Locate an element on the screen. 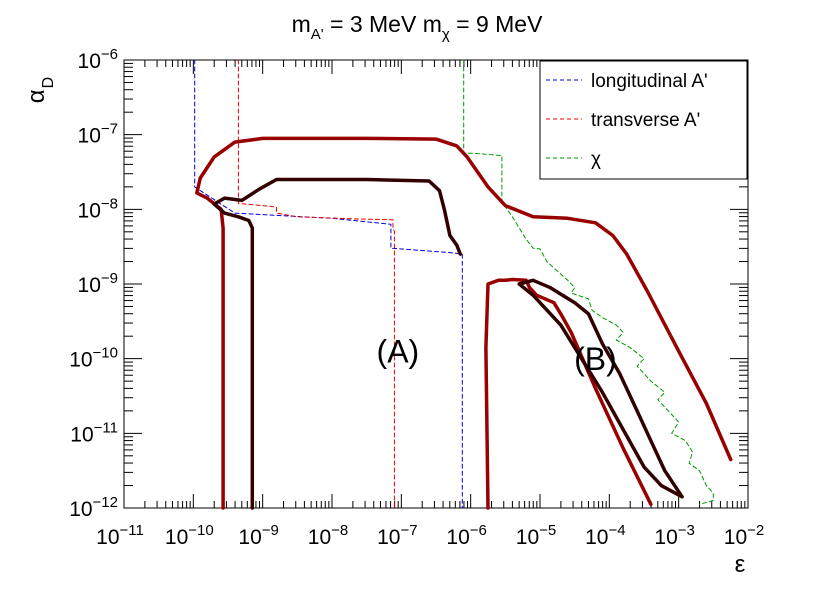 The height and width of the screenshot is (604, 830). x-tick-label: 10⁻¹⁰ is located at coordinates (189, 535).